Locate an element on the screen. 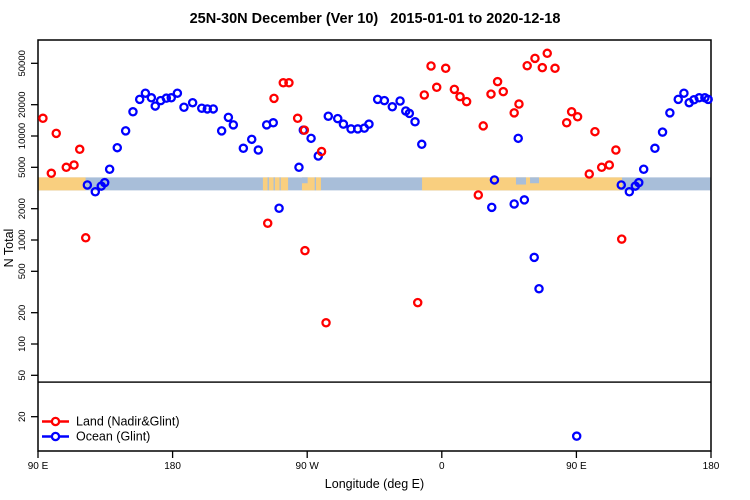  band-land-segment is located at coordinates (275, 184).